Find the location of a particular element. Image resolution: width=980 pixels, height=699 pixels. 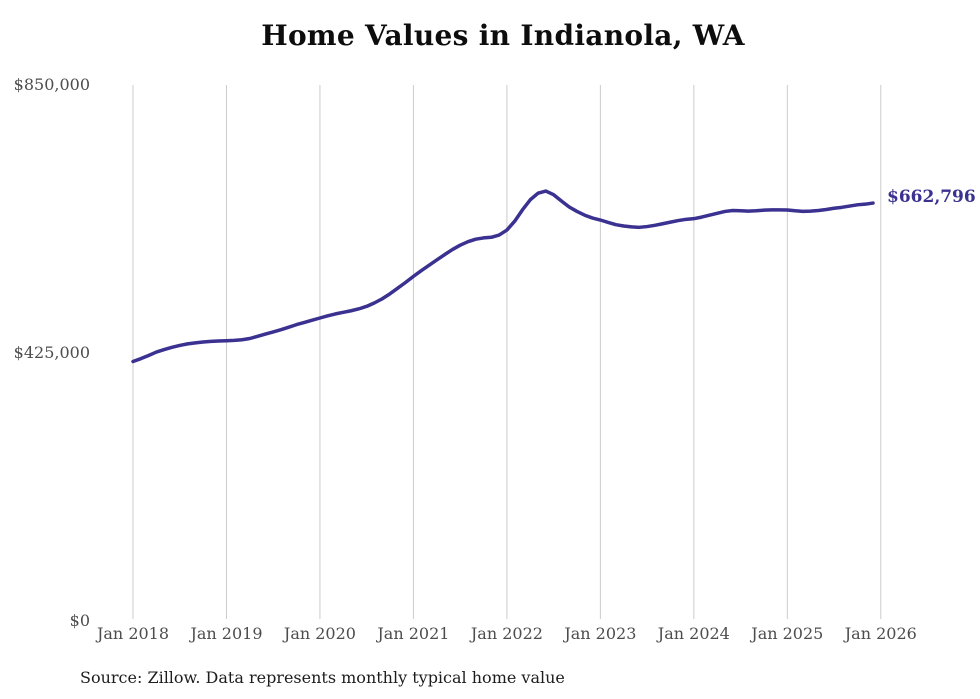

x-tick-label: Jan 2026 is located at coordinates (880, 633).